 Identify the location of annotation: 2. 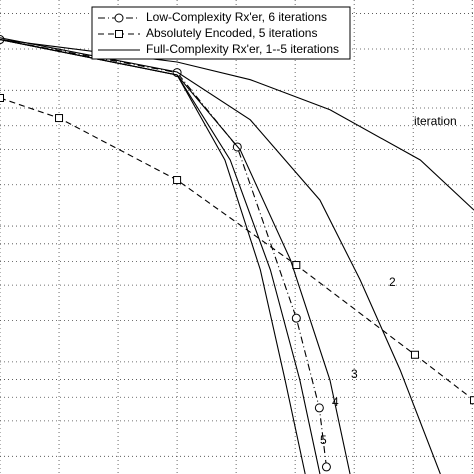
(392, 282).